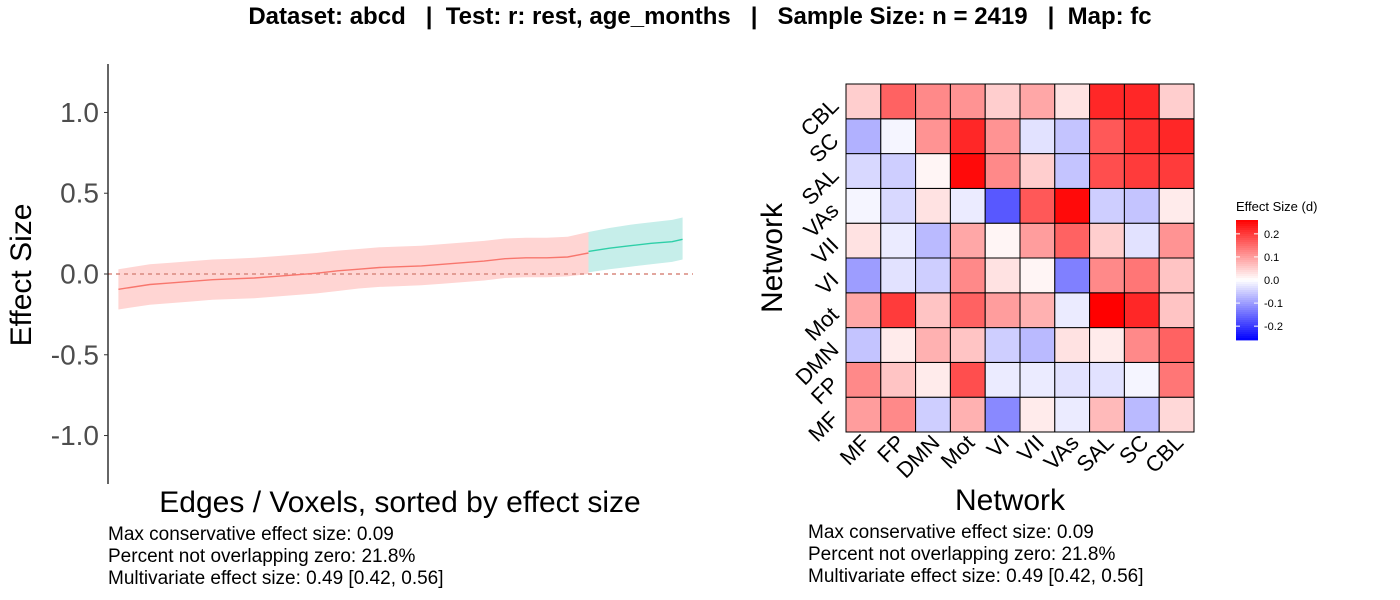 The image size is (1400, 600). I want to click on y-axis-title: Effect Size, so click(21, 275).